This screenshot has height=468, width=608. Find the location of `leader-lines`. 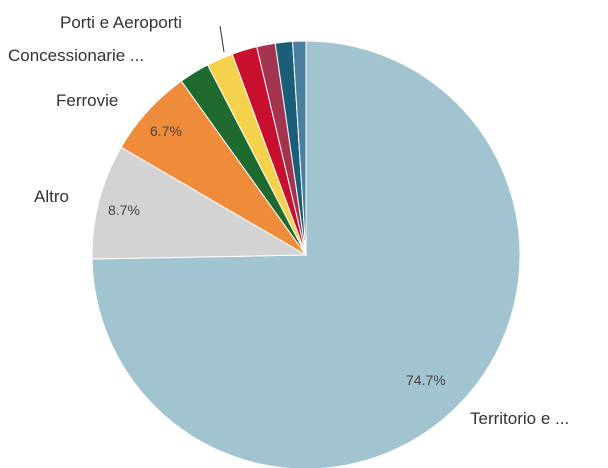

leader-lines is located at coordinates (222, 39).